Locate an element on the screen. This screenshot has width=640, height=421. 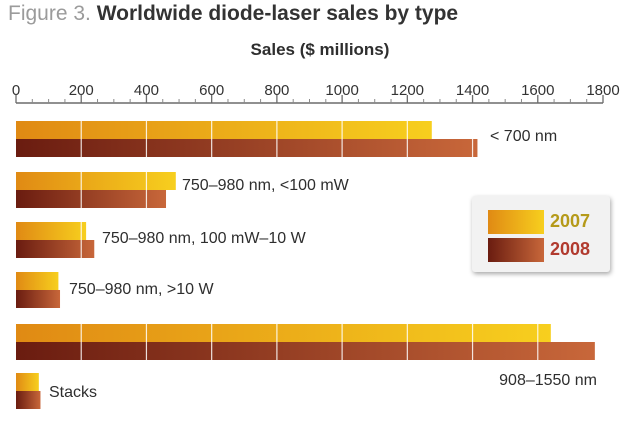
figure-title-text: Worldwide diode-laser sales by type is located at coordinates (277, 13).